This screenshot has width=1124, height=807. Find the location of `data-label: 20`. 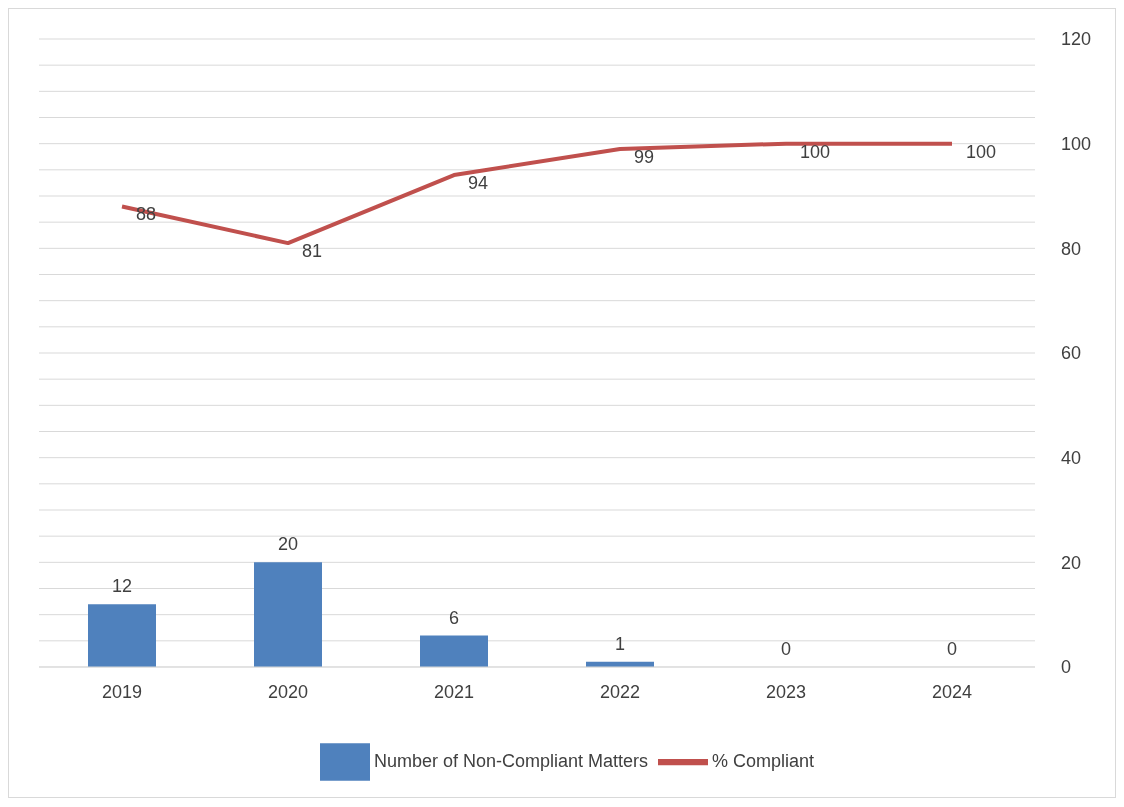

data-label: 20 is located at coordinates (288, 544).